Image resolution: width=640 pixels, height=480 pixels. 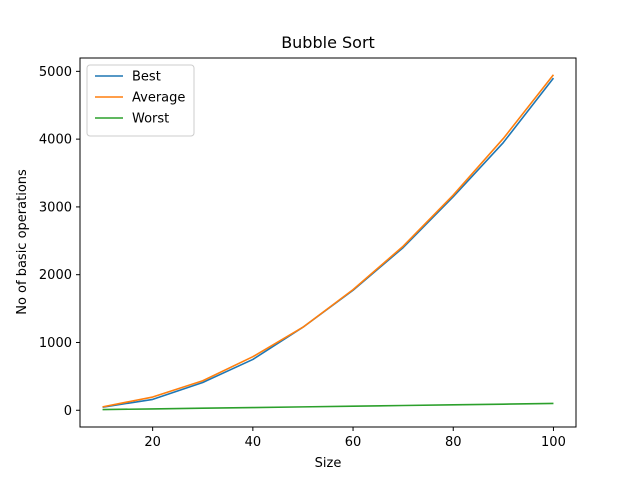 What do you see at coordinates (150, 119) in the screenshot?
I see `legend-label-worst: Worst` at bounding box center [150, 119].